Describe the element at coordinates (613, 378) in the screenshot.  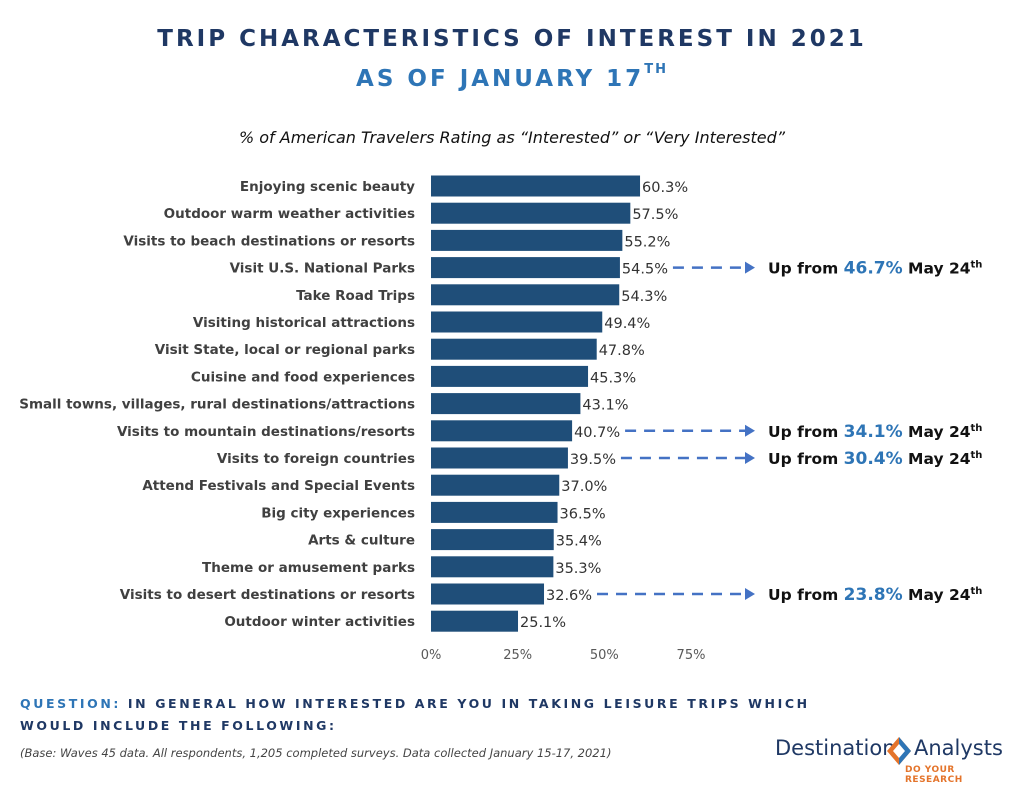
I see `data-label: 45.3%` at that location.